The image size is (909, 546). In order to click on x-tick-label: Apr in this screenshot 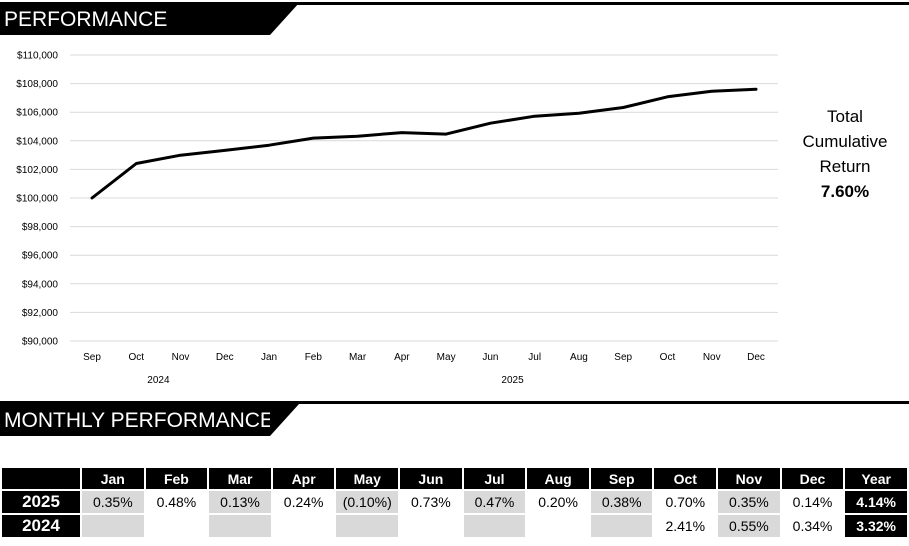, I will do `click(402, 357)`.